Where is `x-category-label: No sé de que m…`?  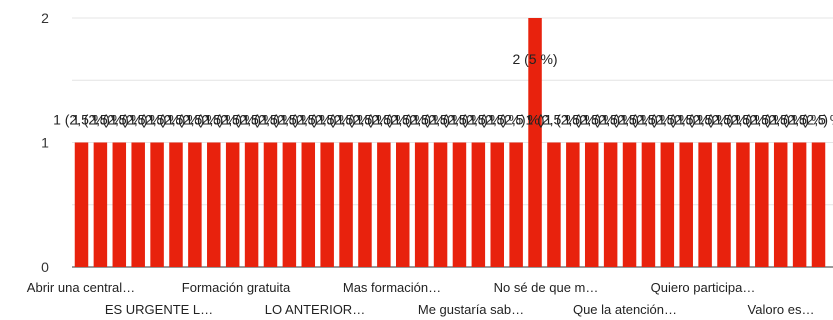
x-category-label: No sé de que m… is located at coordinates (546, 287).